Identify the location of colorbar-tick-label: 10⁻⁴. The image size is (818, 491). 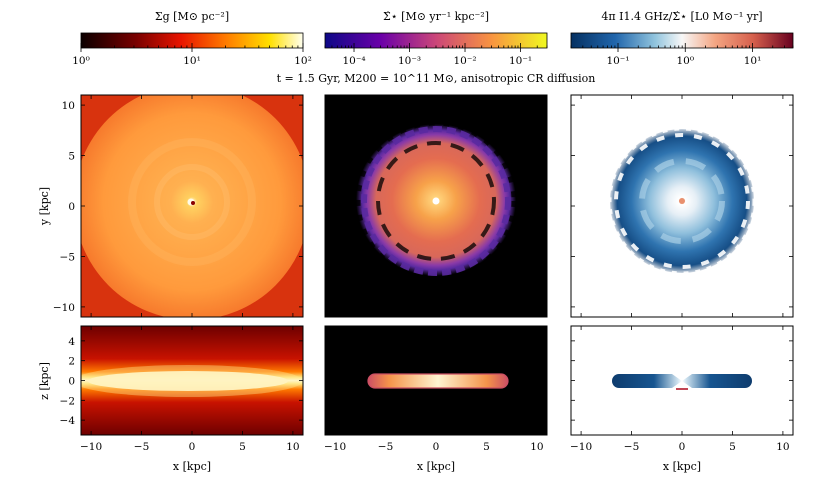
(353, 61).